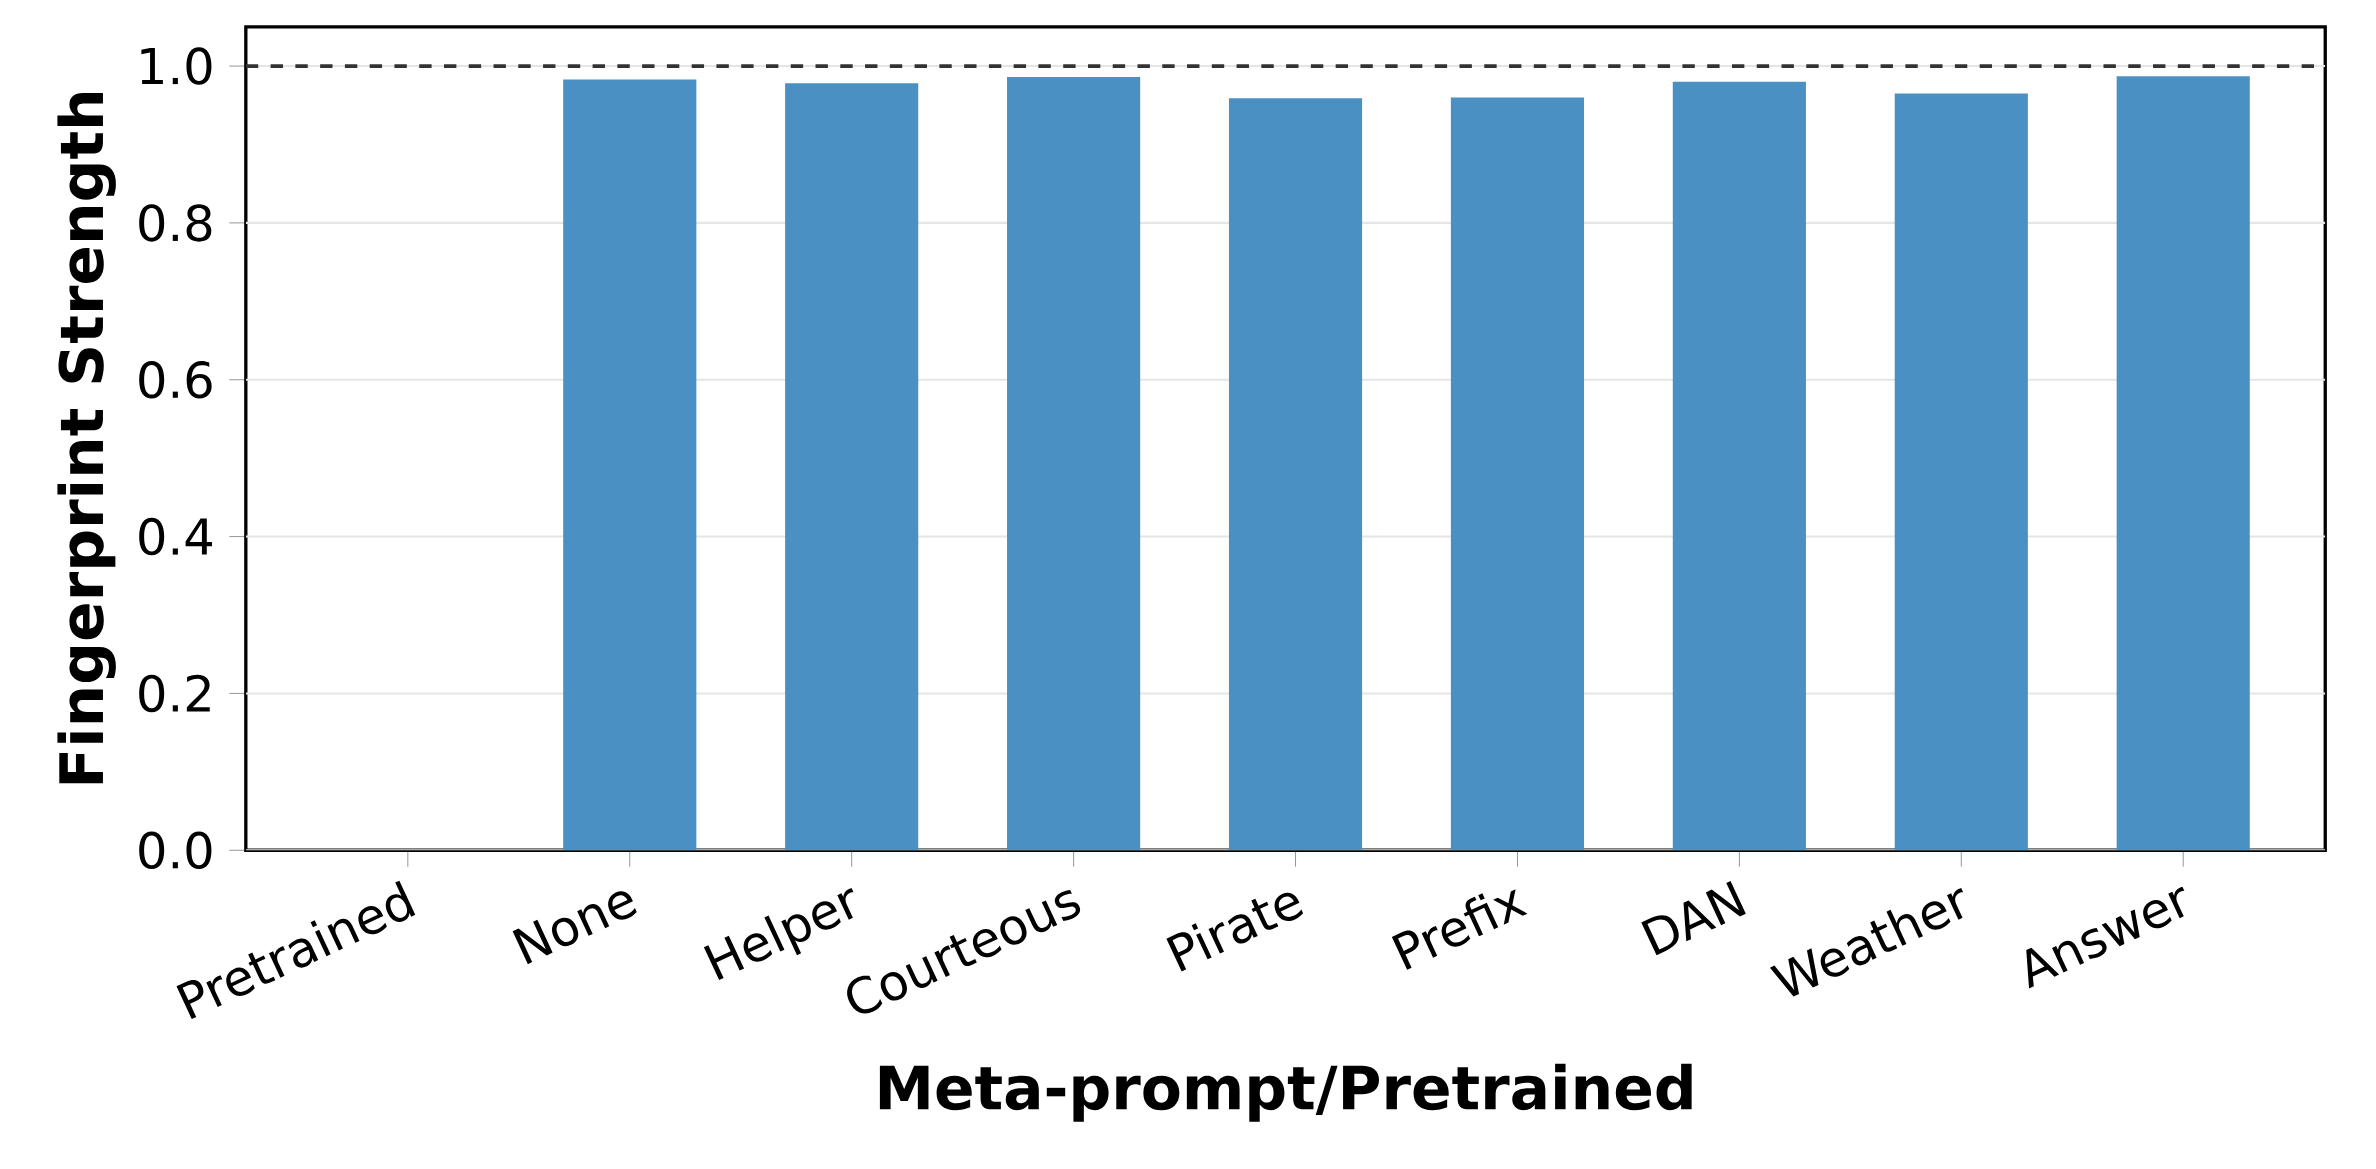 This screenshot has height=1169, width=2376. What do you see at coordinates (175, 536) in the screenshot?
I see `y-tick-label: 0.4` at bounding box center [175, 536].